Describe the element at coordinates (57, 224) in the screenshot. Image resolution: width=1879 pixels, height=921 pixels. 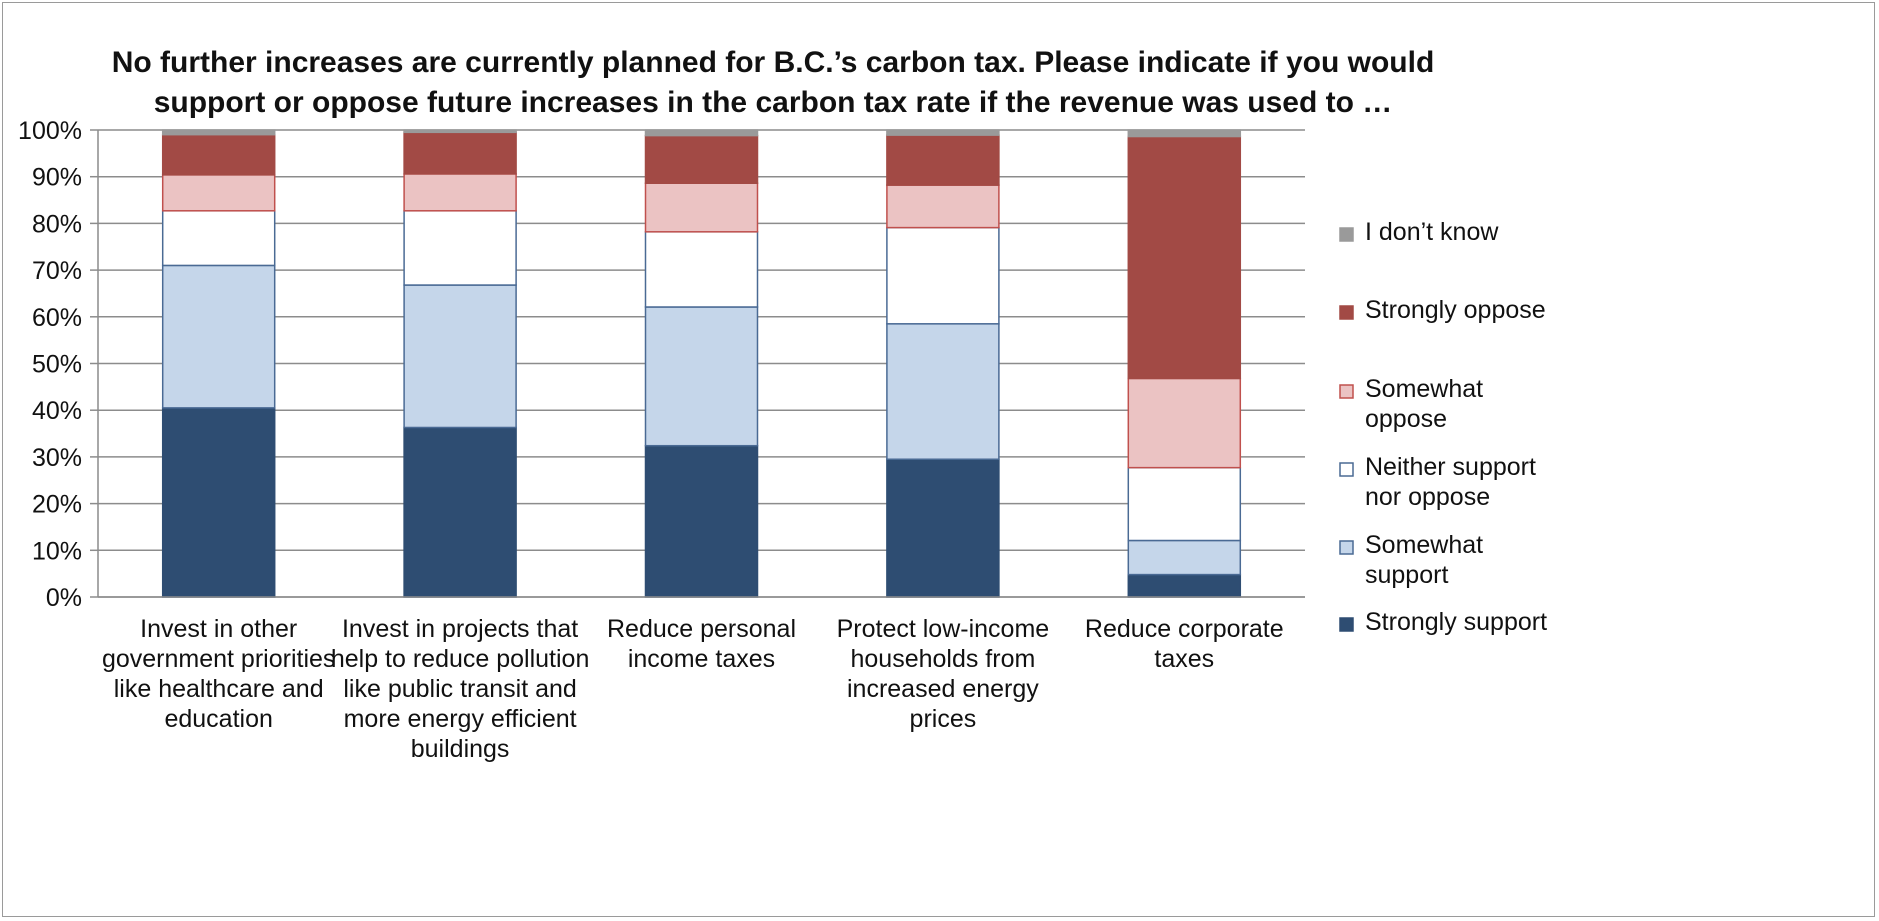
I see `y-tick-label: 80%` at that location.